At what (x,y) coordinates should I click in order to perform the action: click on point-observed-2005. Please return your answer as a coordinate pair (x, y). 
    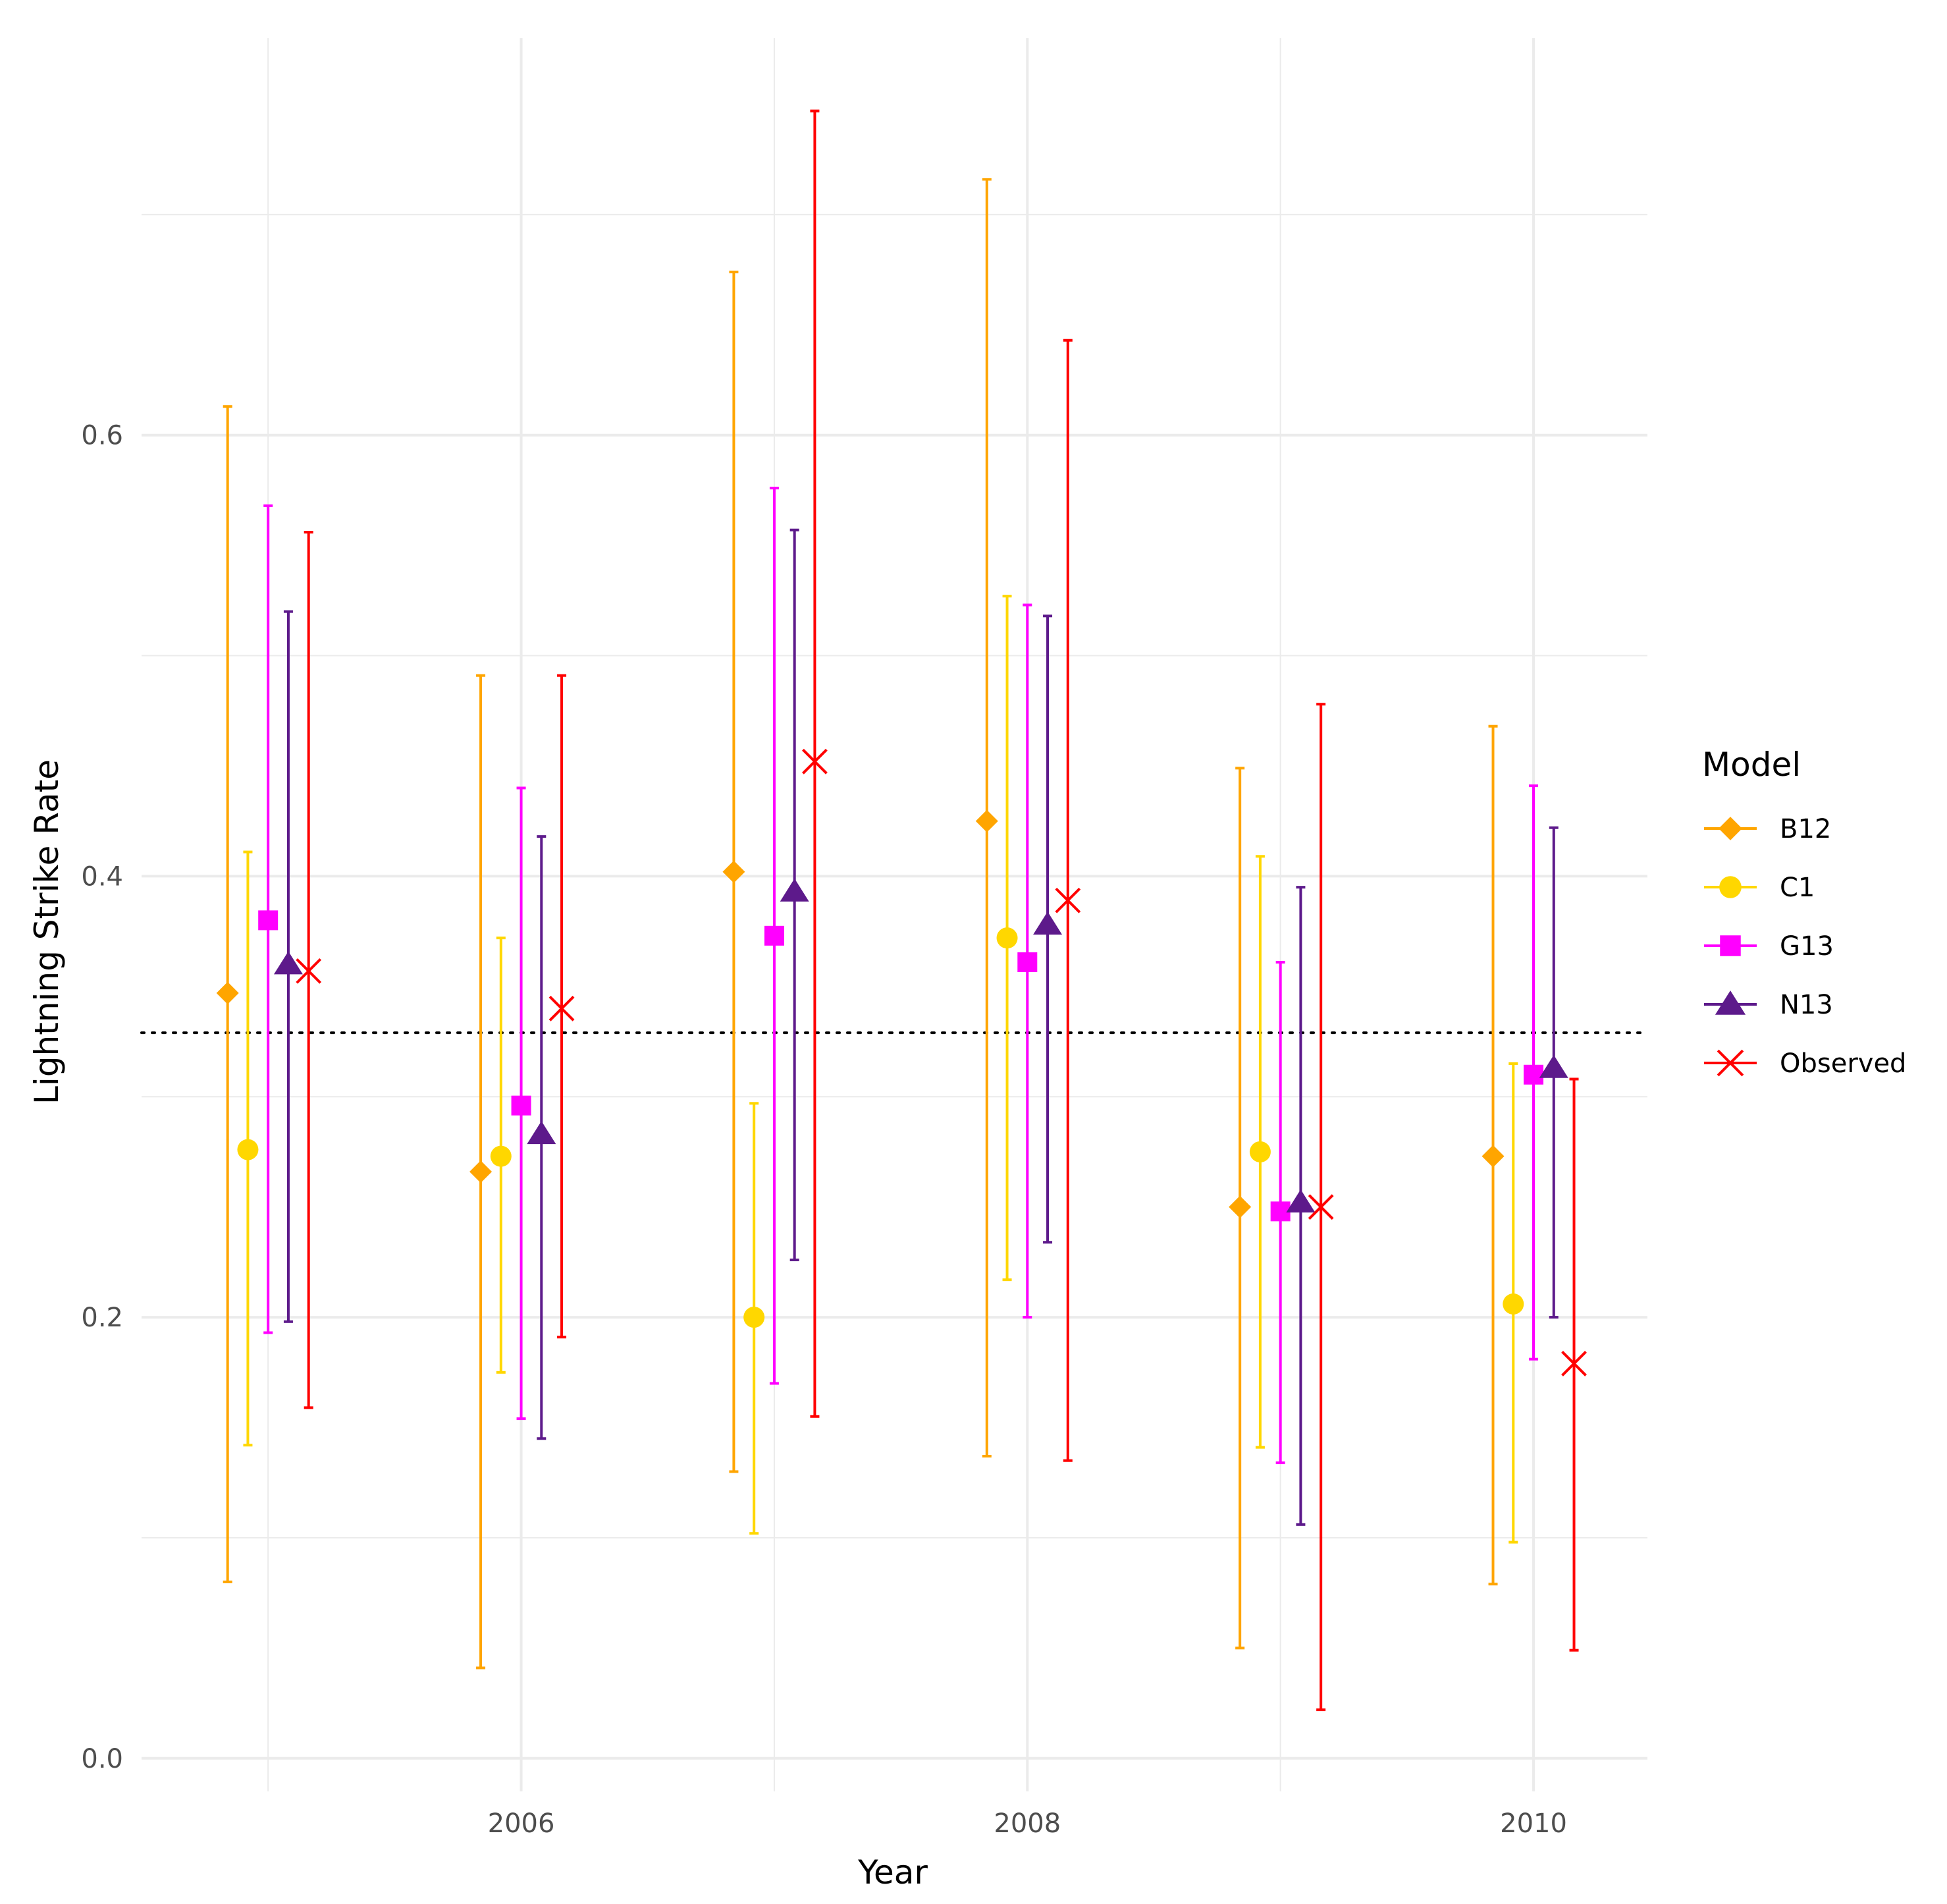
    Looking at the image, I should click on (309, 971).